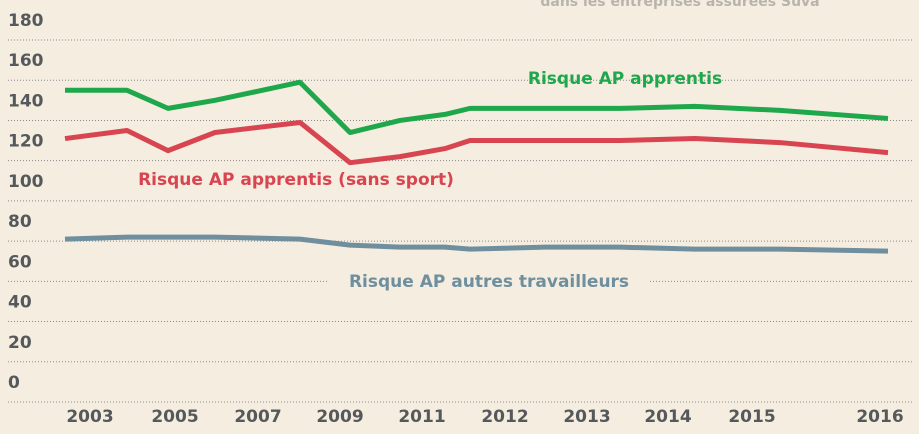 Image resolution: width=919 pixels, height=434 pixels. What do you see at coordinates (20, 262) in the screenshot?
I see `y-tick-label: 60` at bounding box center [20, 262].